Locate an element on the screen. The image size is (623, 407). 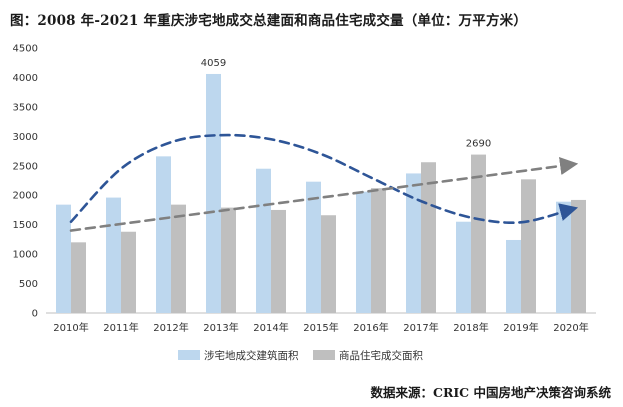
data-labels: 4059 2690 is located at coordinates (346, 104).